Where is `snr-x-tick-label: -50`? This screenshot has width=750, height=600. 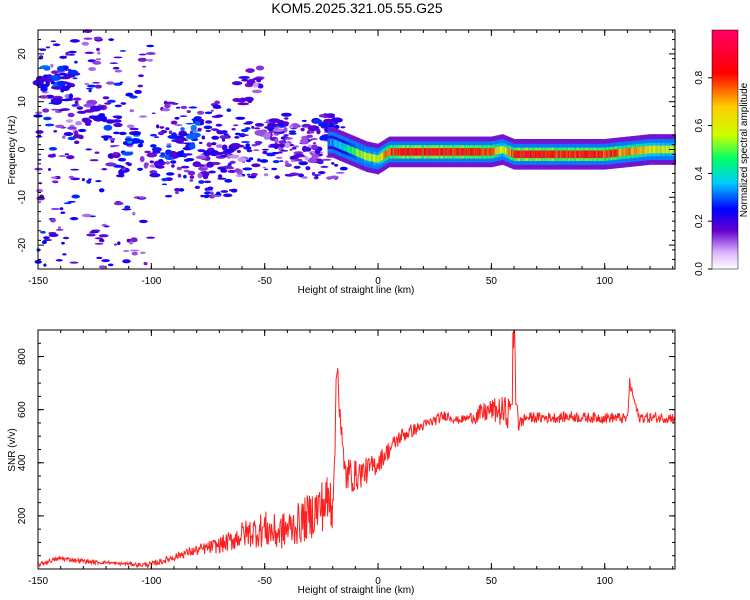
snr-x-tick-label: -50 is located at coordinates (264, 581).